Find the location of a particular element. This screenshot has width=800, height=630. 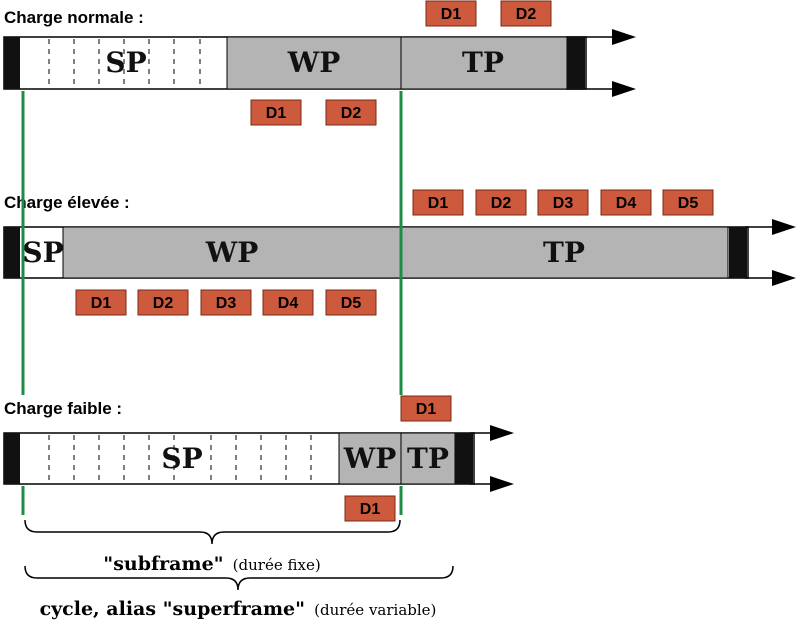

subframe-brace is located at coordinates (212, 532).